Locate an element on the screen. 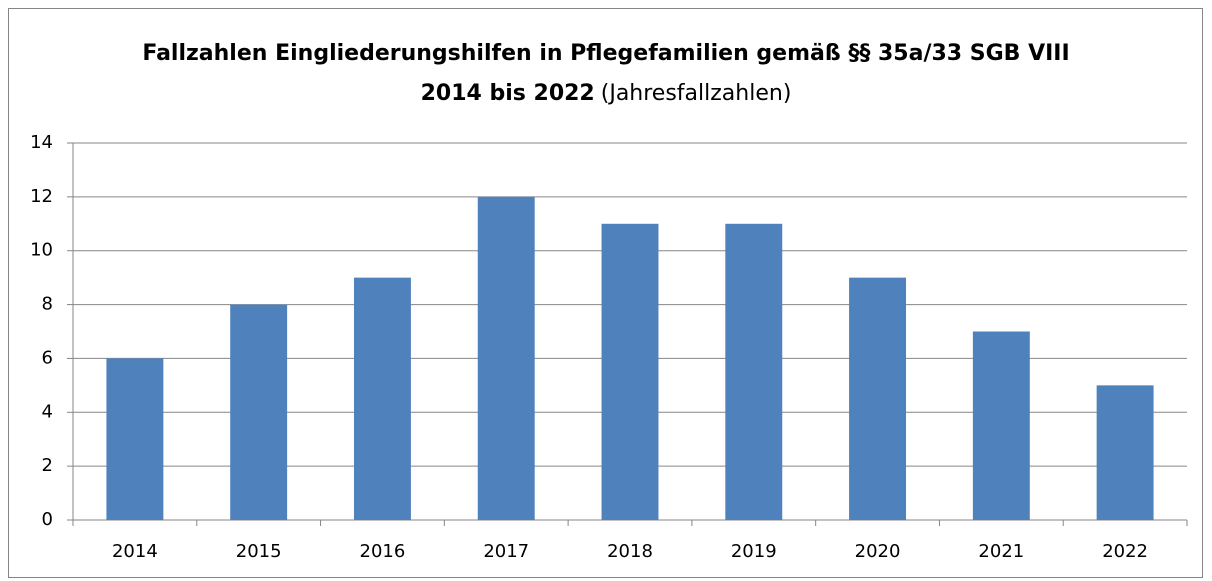 This screenshot has height=581, width=1212. x-tick-label: 2020 is located at coordinates (878, 551).